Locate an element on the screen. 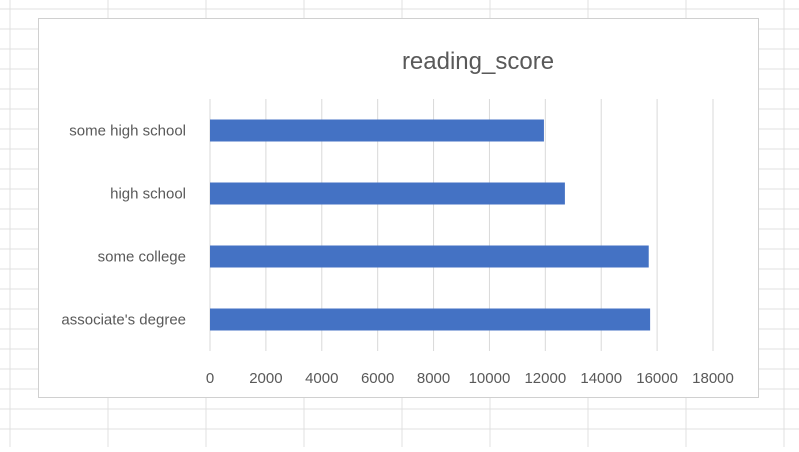  x-tick-label-2: 4000 is located at coordinates (321, 378).